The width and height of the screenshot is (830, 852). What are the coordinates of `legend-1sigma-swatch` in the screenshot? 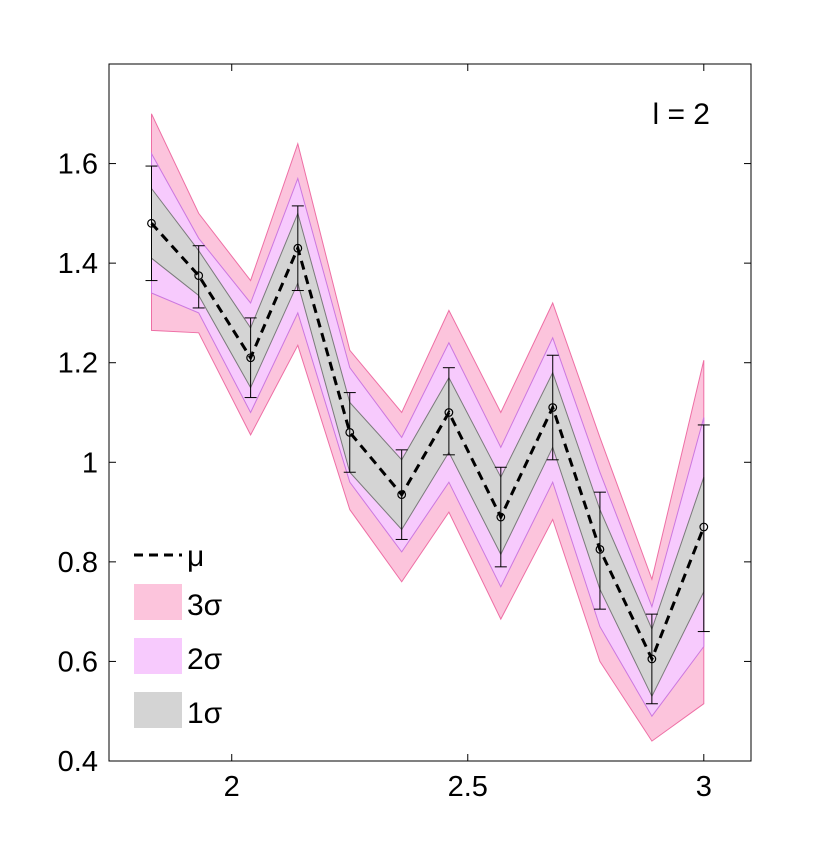 It's located at (158, 710).